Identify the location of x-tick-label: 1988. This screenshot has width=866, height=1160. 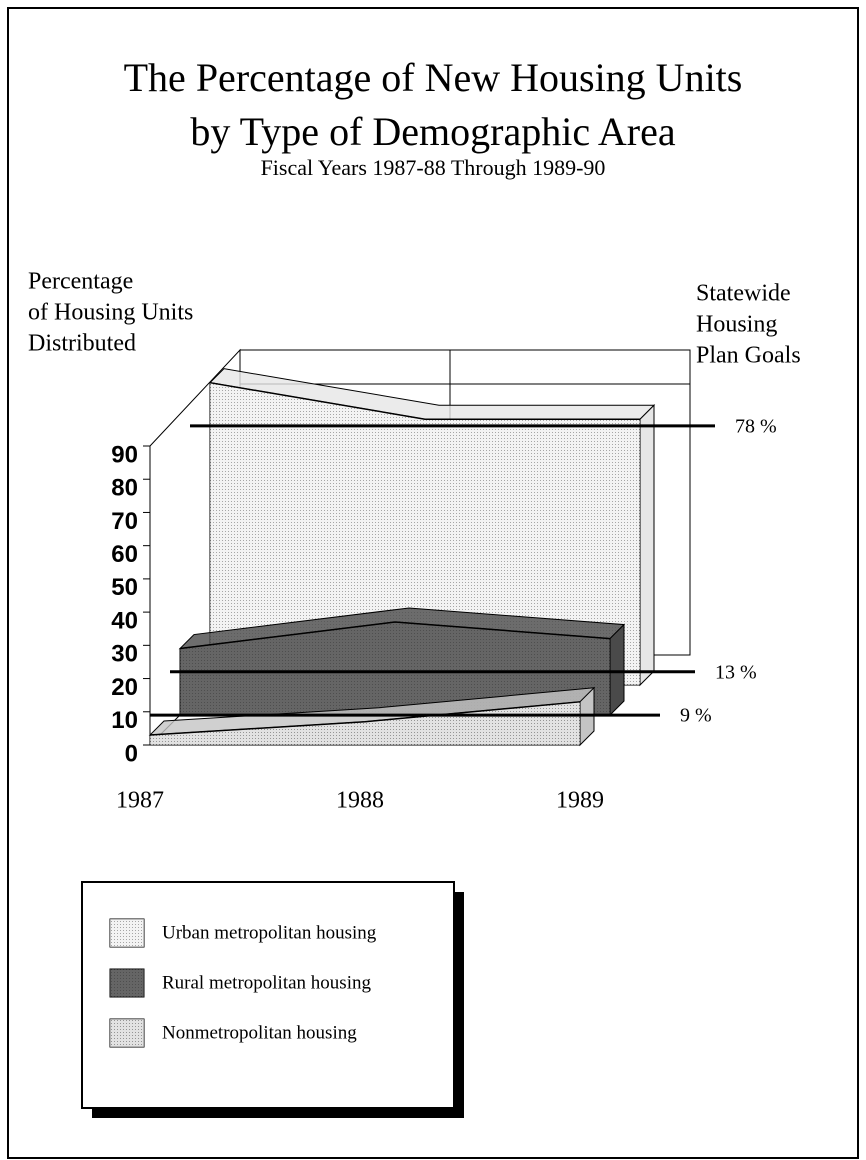
(360, 801).